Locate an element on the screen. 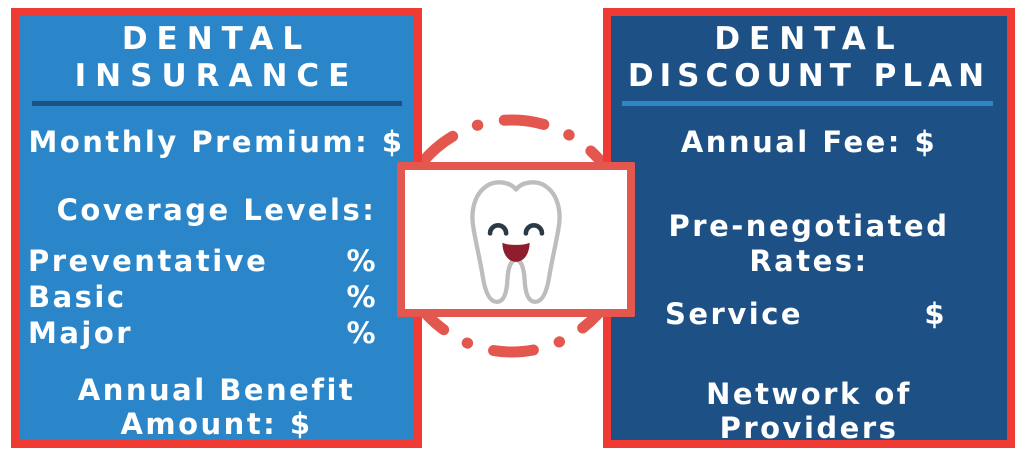 The image size is (1018, 456). annual-fee-label: Annual Fee: $ is located at coordinates (809, 142).